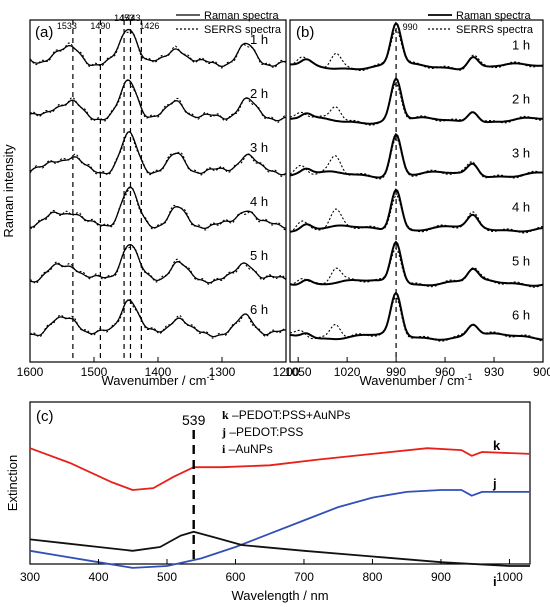 The image size is (550, 607). Describe the element at coordinates (167, 577) in the screenshot. I see `x-tick-label-c-500: 500` at that location.